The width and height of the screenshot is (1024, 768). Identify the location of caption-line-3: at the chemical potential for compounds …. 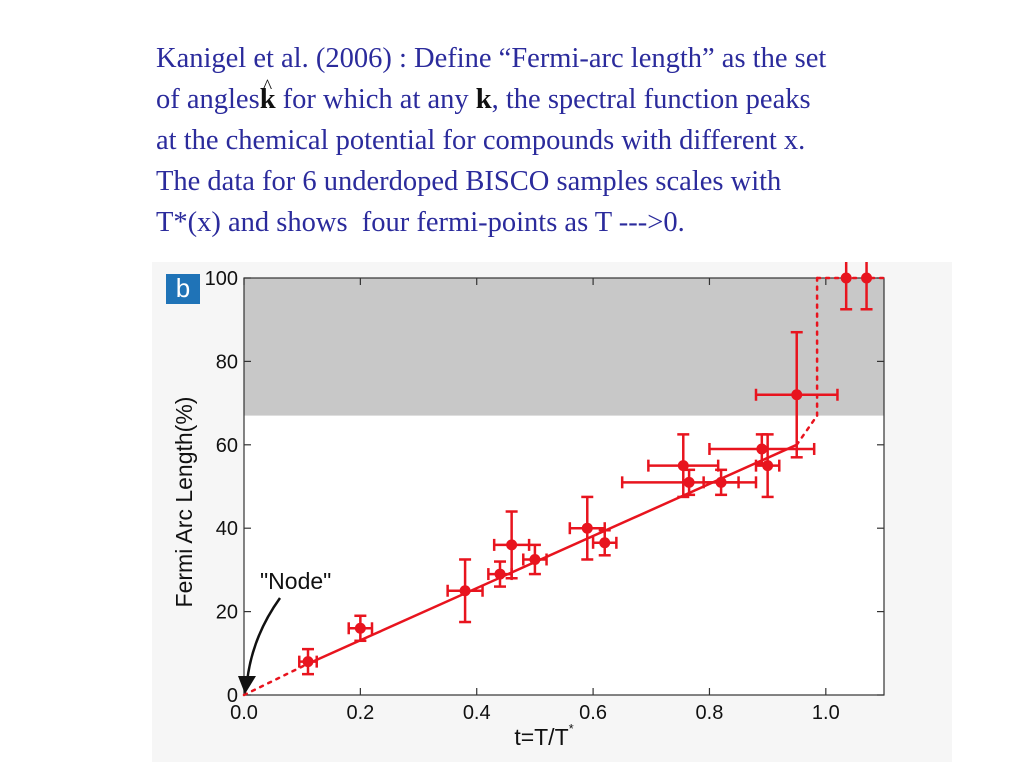
(481, 140).